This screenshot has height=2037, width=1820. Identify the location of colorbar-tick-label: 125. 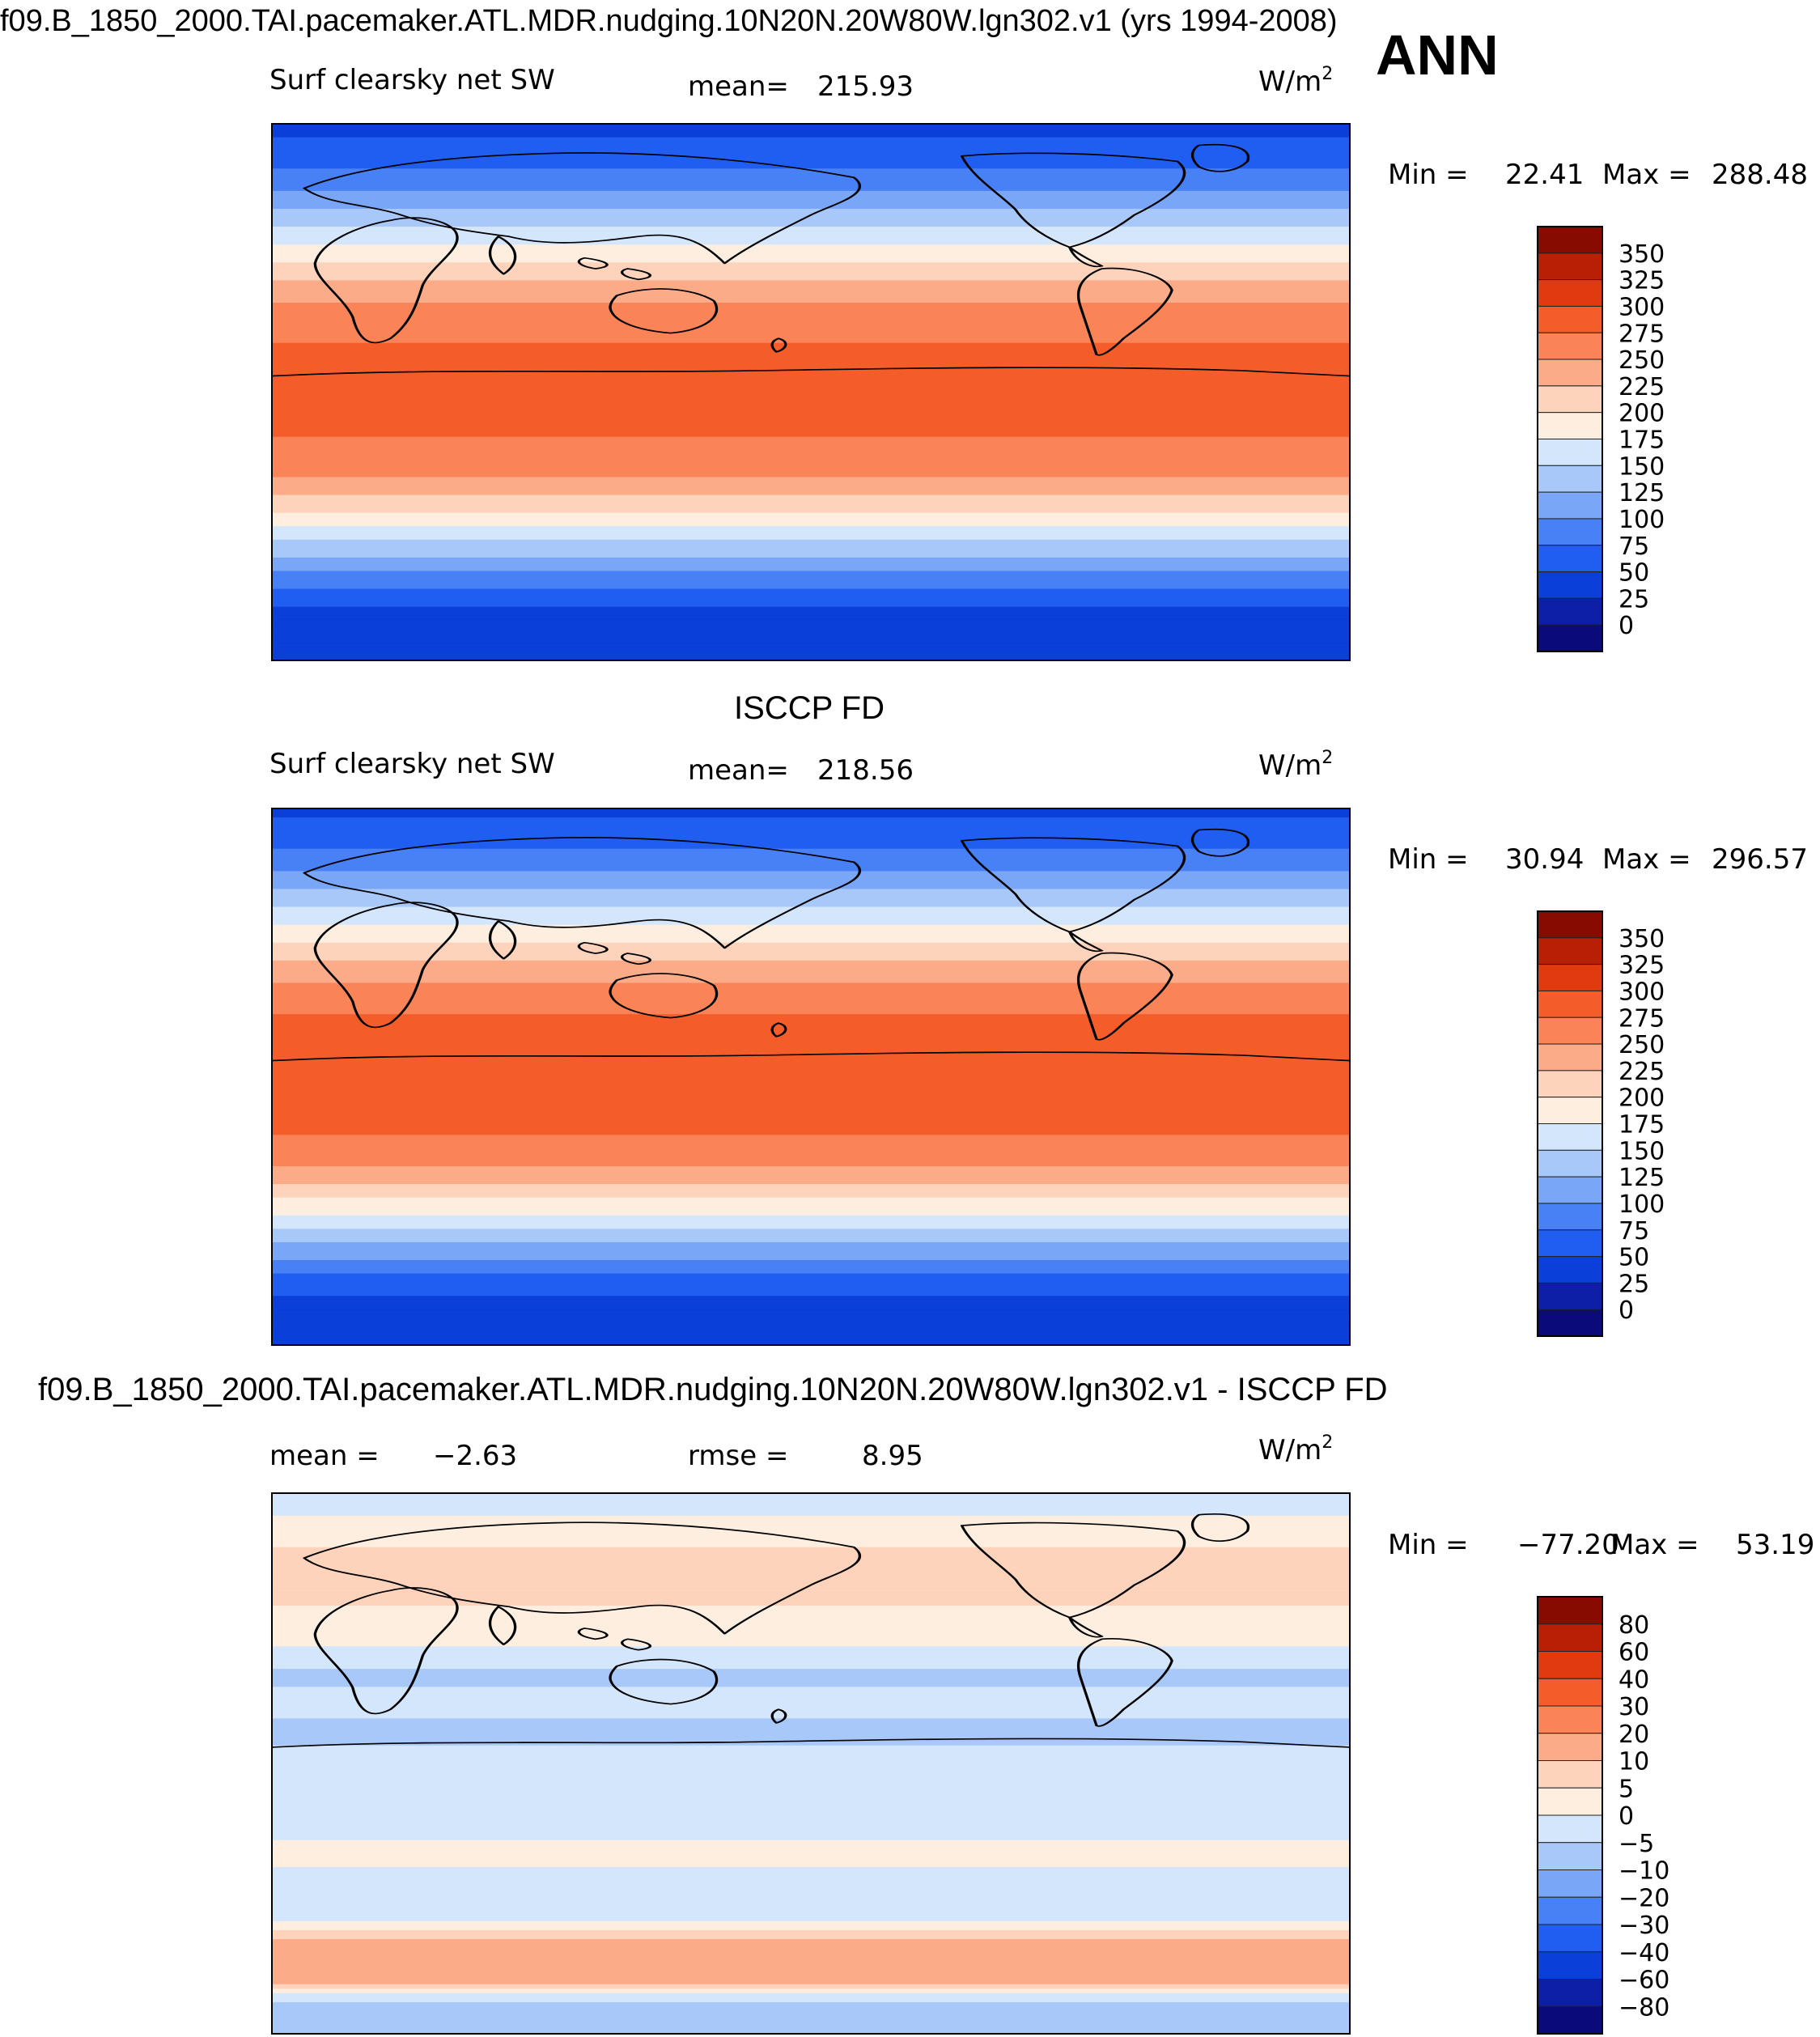
(1642, 493).